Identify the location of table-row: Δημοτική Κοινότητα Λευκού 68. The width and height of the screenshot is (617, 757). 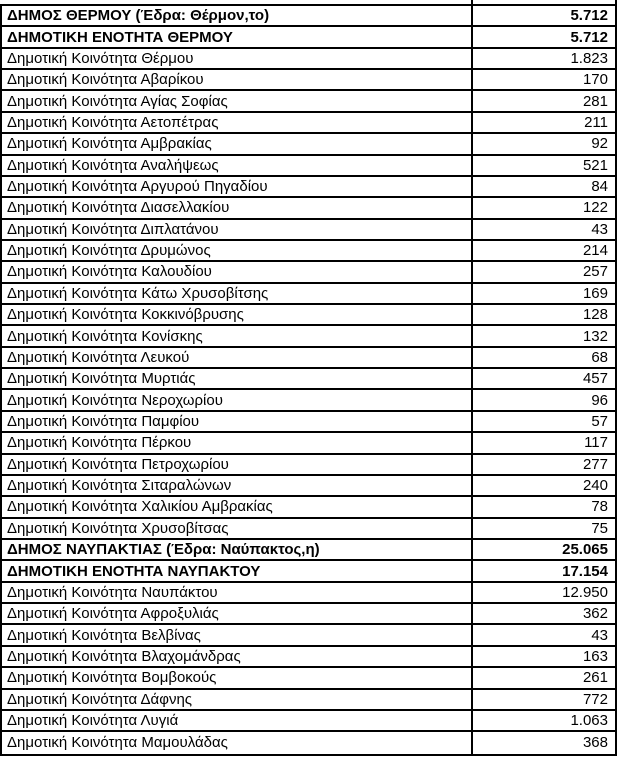
(308, 358).